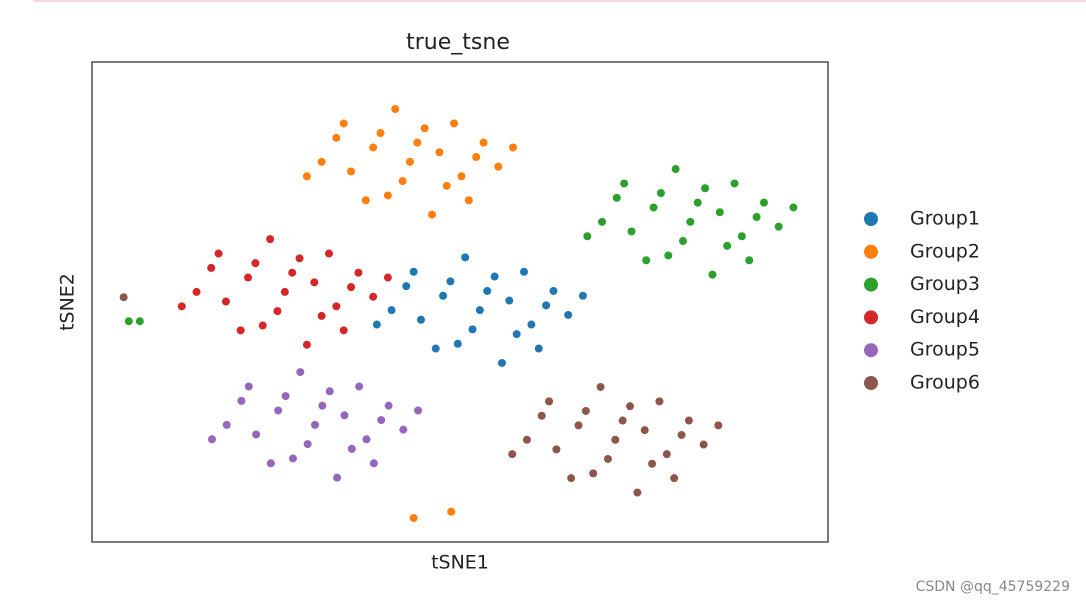 The width and height of the screenshot is (1086, 608). I want to click on legend-label: Group5, so click(945, 350).